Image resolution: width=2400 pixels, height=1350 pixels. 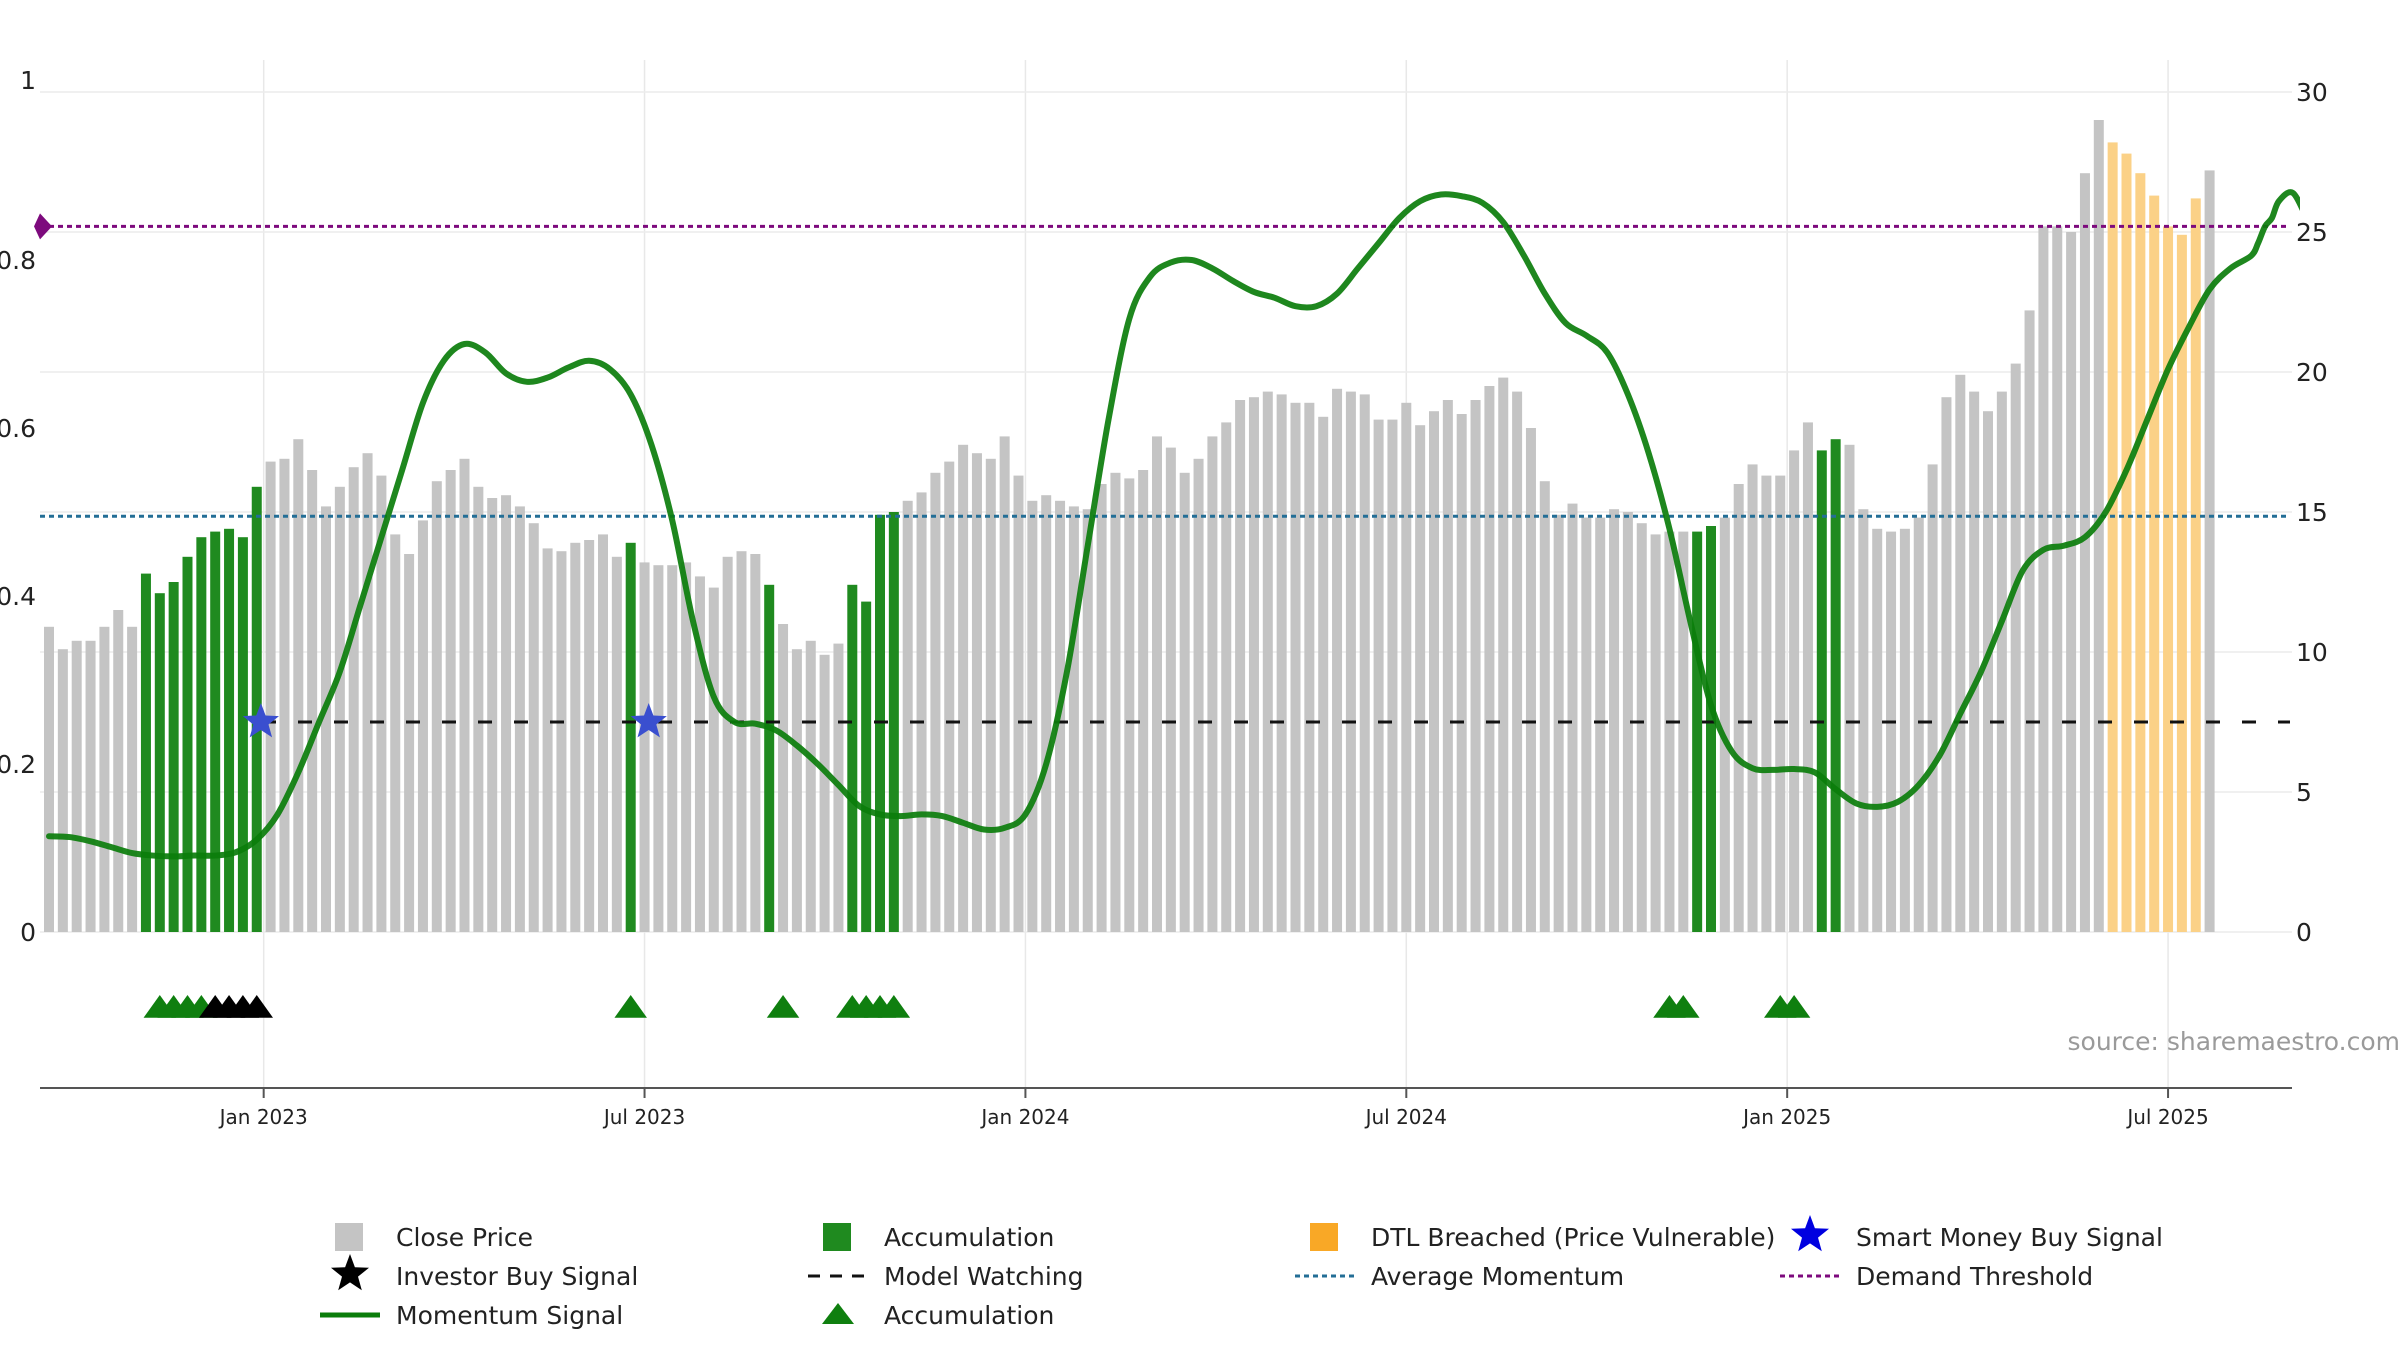 I want to click on left-tick-label: 0.6, so click(x=18, y=428).